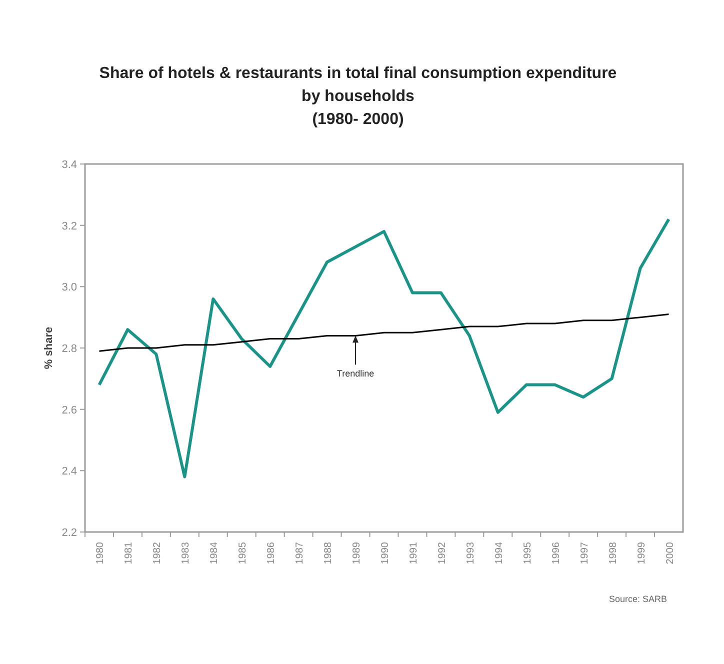 Image resolution: width=724 pixels, height=664 pixels. I want to click on y-tick-label: 2.2, so click(69, 533).